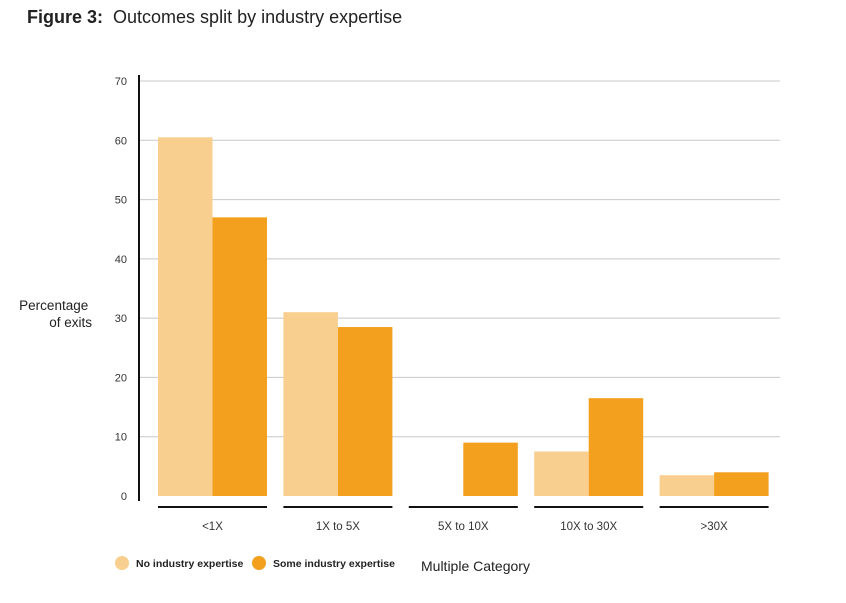  Describe the element at coordinates (122, 563) in the screenshot. I see `legend-swatch-no-expertise` at that location.